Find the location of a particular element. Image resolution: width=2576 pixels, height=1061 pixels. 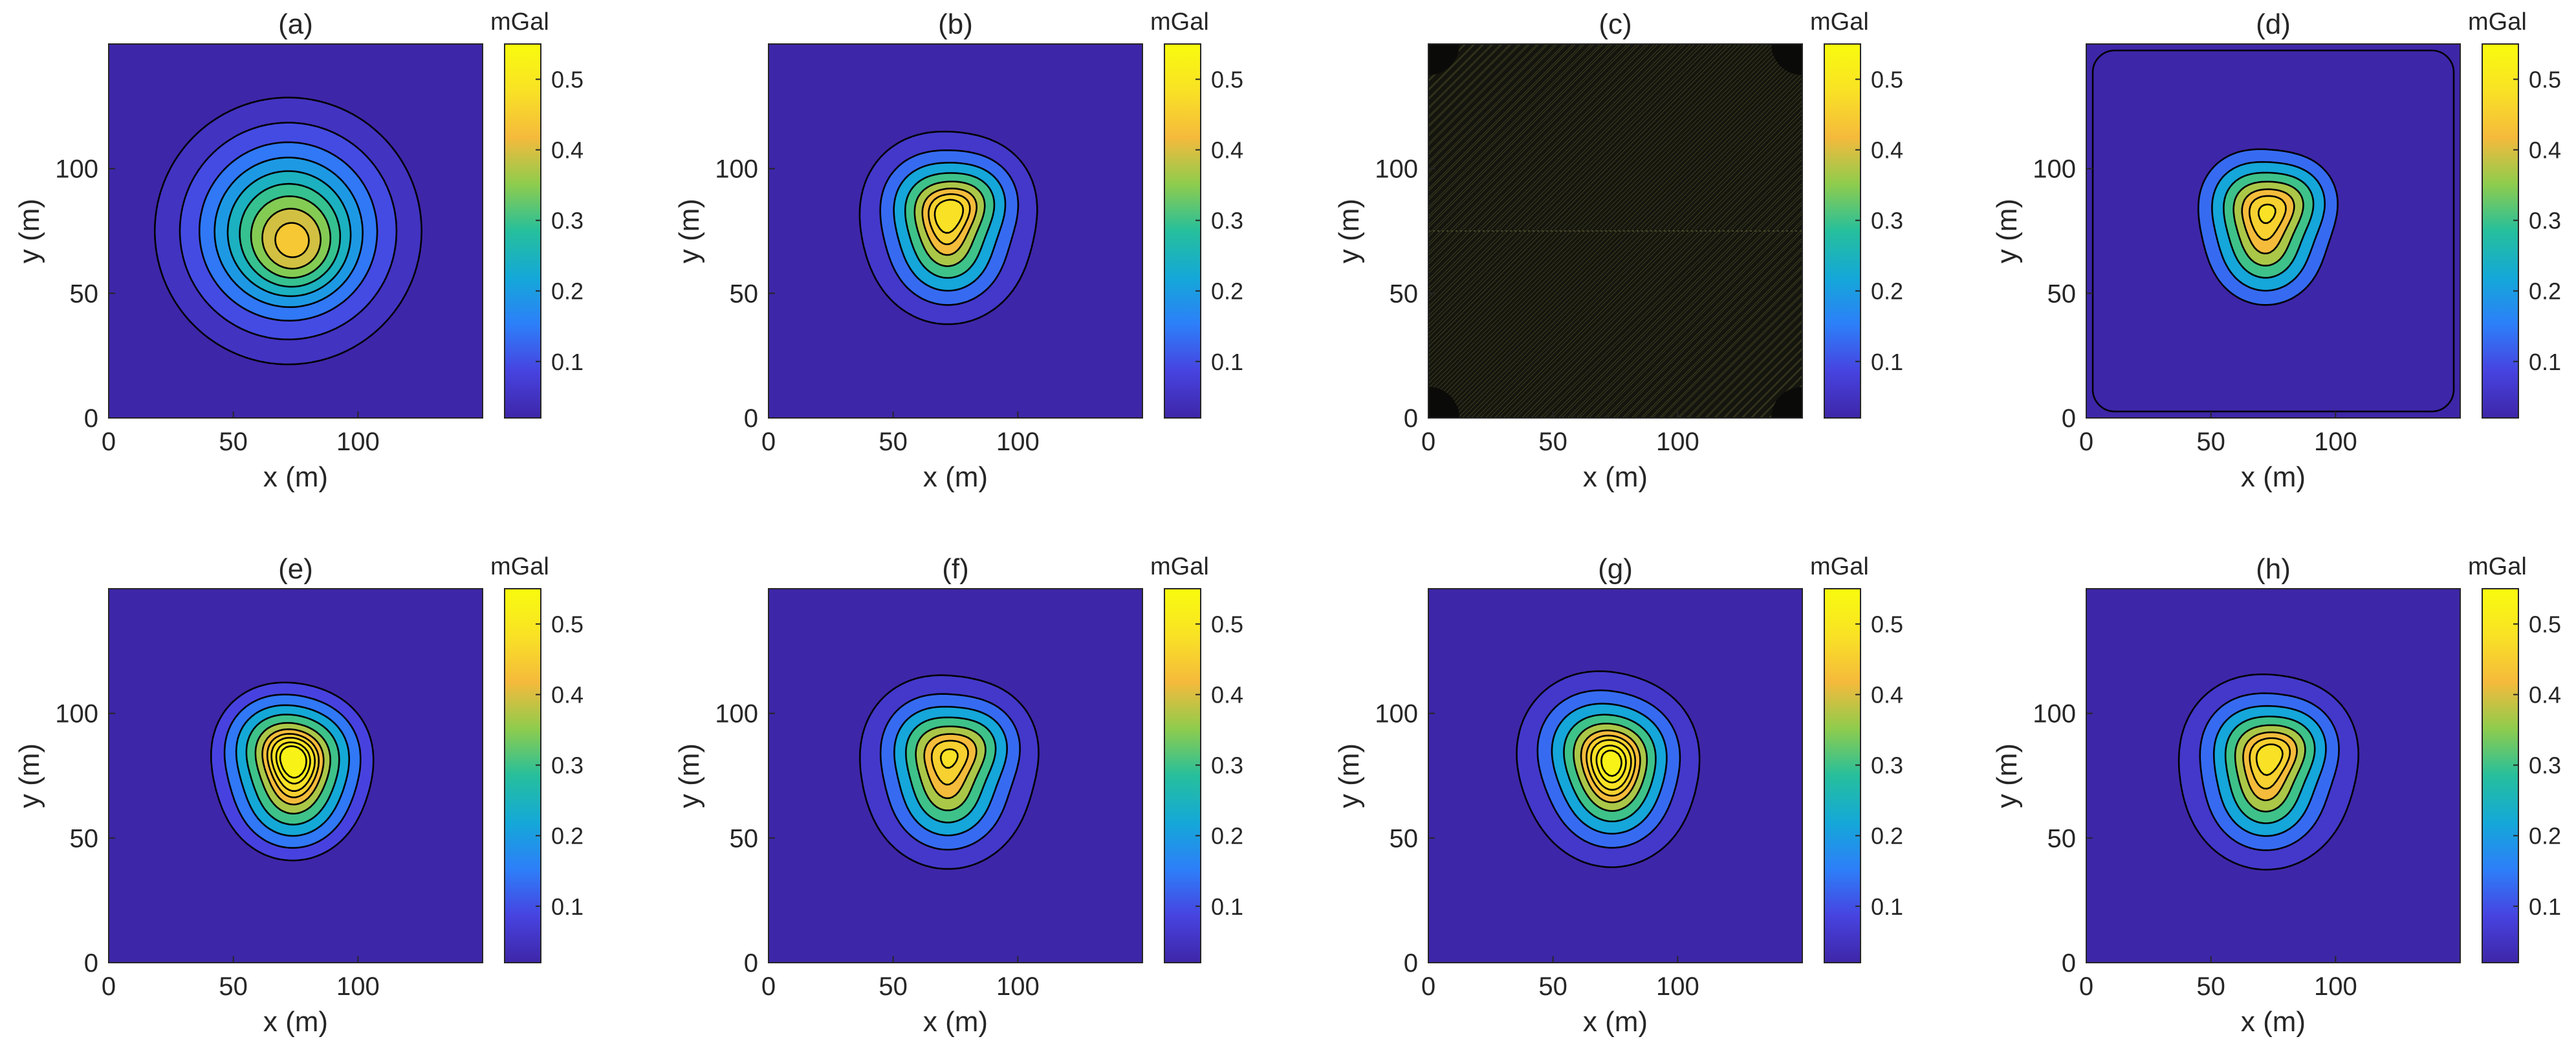

contour-line-0.07 is located at coordinates (288, 231).